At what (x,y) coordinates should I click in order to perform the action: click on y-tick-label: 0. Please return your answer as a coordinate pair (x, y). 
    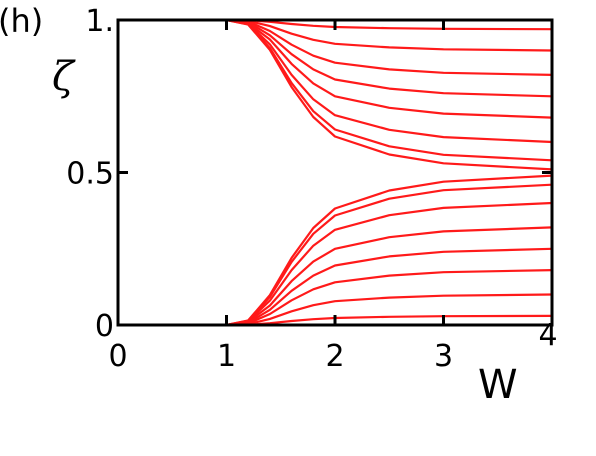
    Looking at the image, I should click on (104, 326).